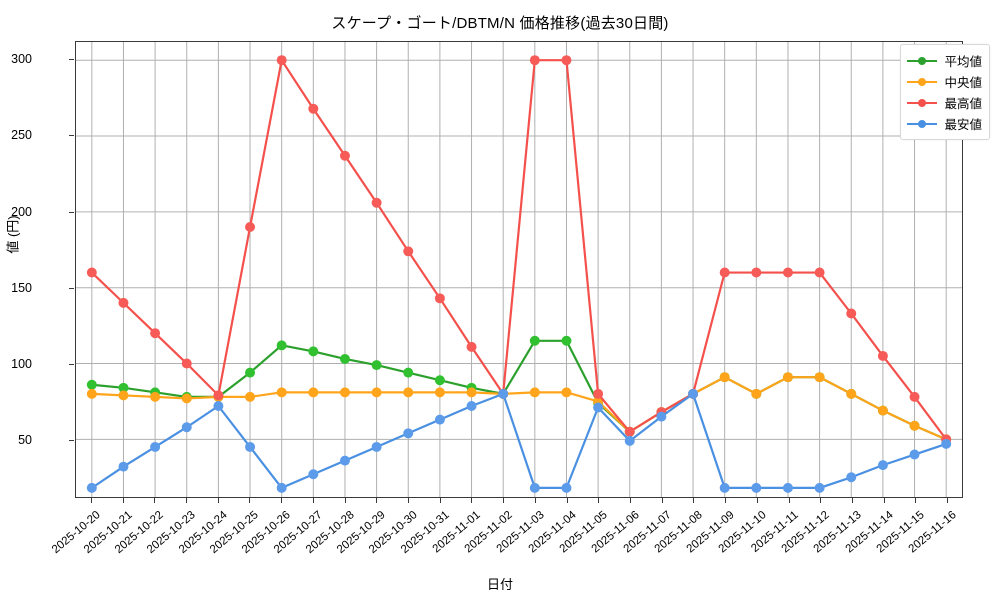 The image size is (1000, 600). Describe the element at coordinates (963, 104) in the screenshot. I see `legend-label: 最高値` at that location.